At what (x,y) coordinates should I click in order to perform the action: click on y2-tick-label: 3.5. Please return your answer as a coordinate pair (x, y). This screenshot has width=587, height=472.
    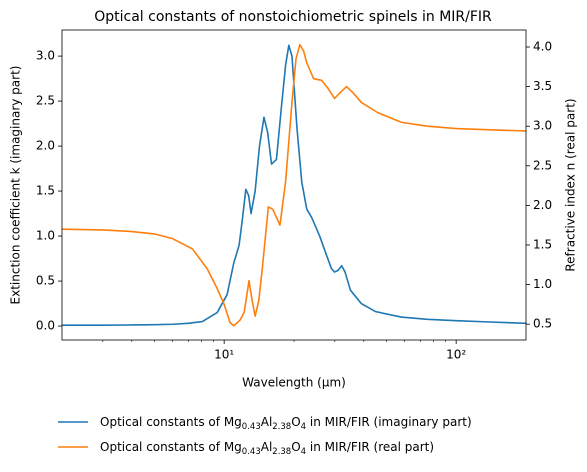
    Looking at the image, I should click on (542, 86).